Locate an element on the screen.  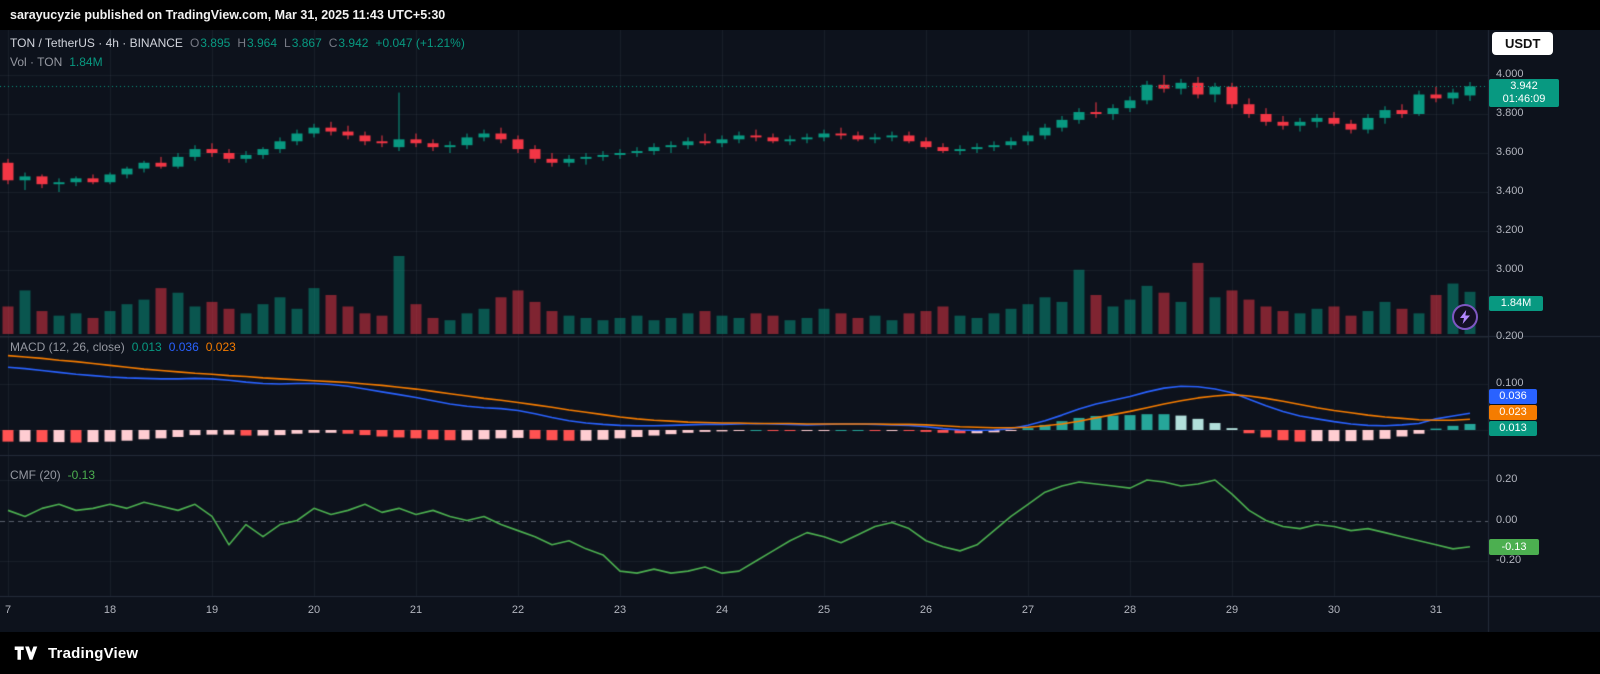
time-axis-label: 31 is located at coordinates (1436, 610).